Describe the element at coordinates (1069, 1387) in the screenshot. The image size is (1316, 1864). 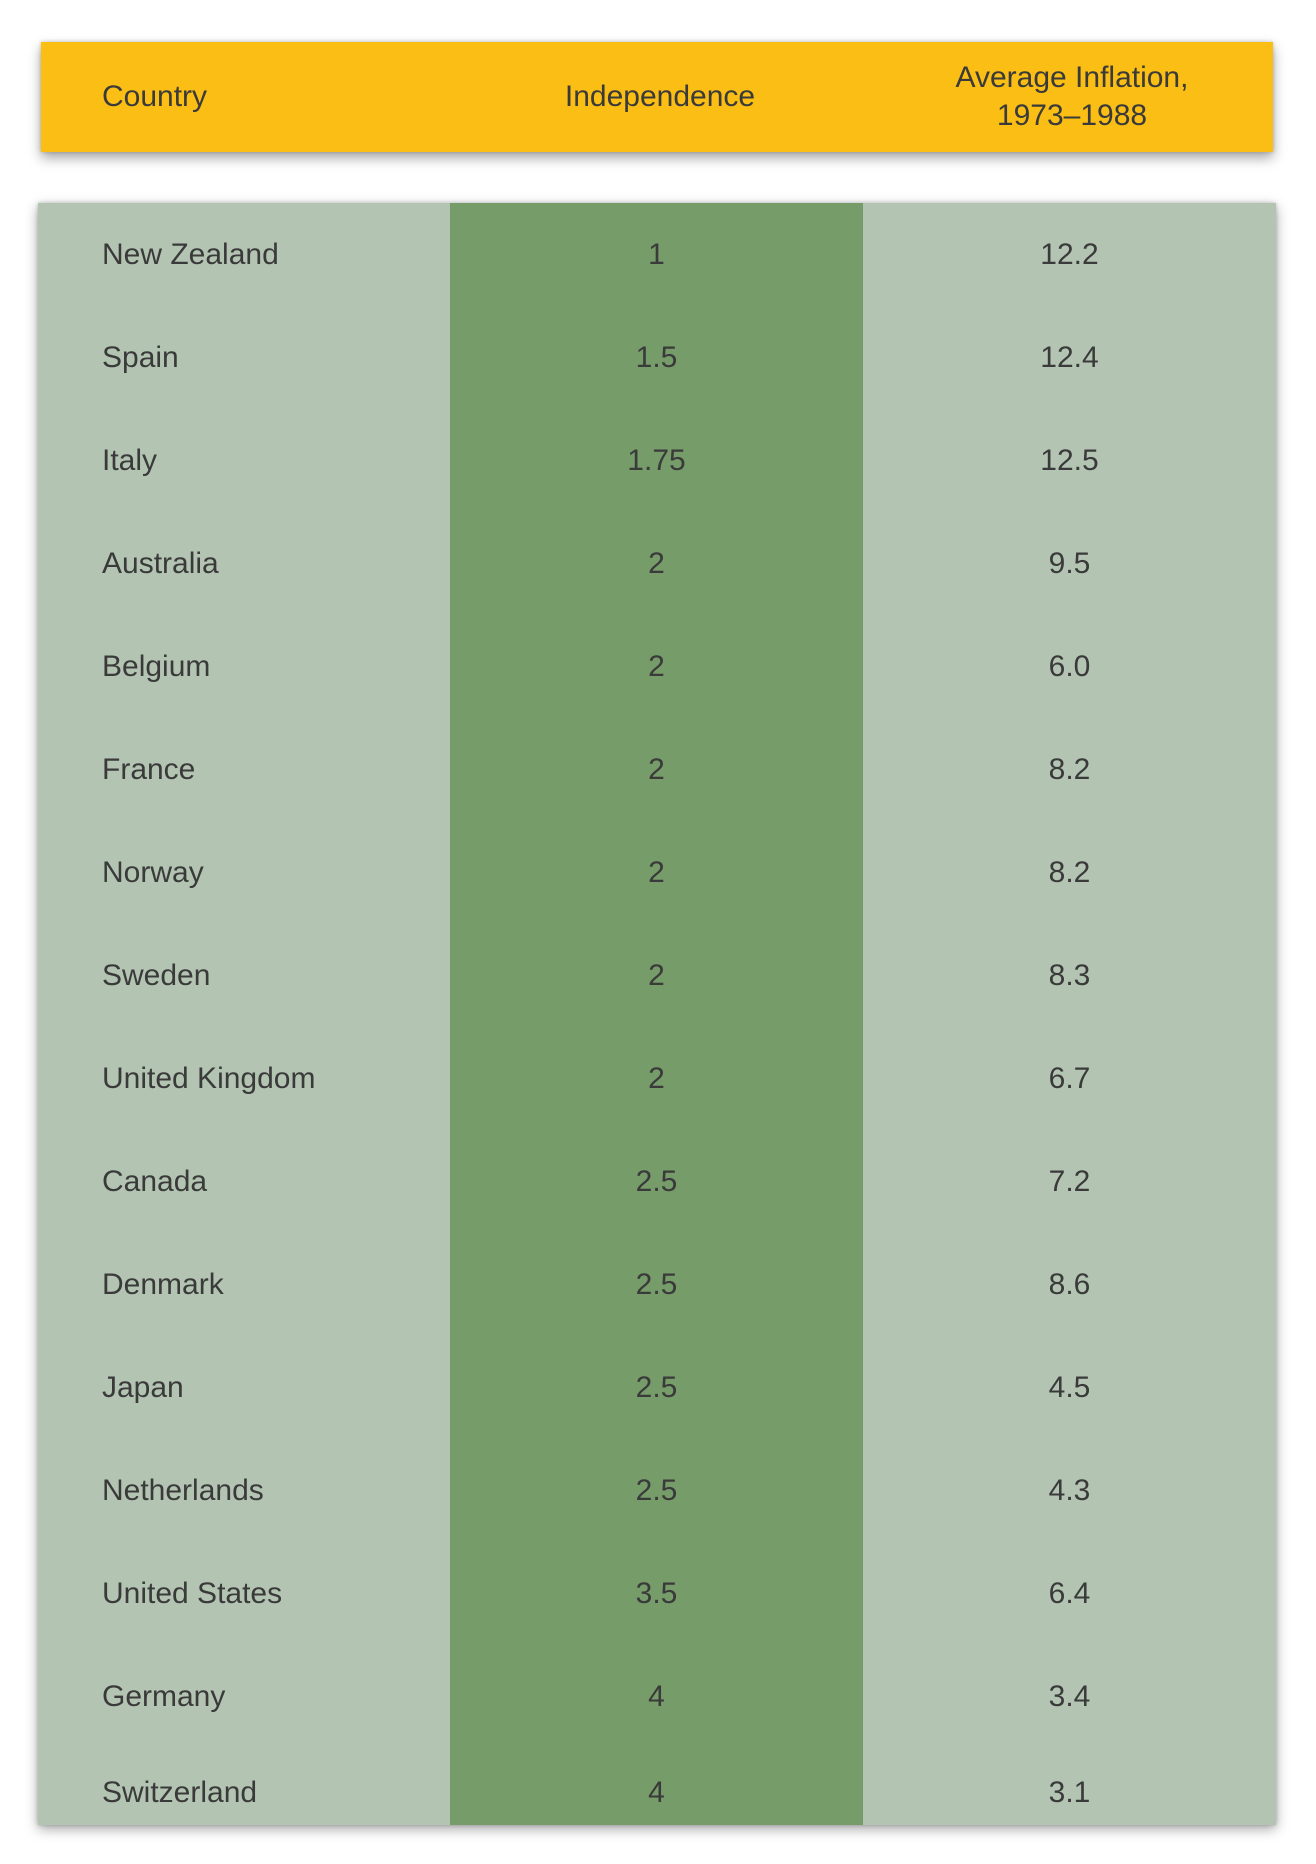
I see `inflation-cell: 4.5` at that location.